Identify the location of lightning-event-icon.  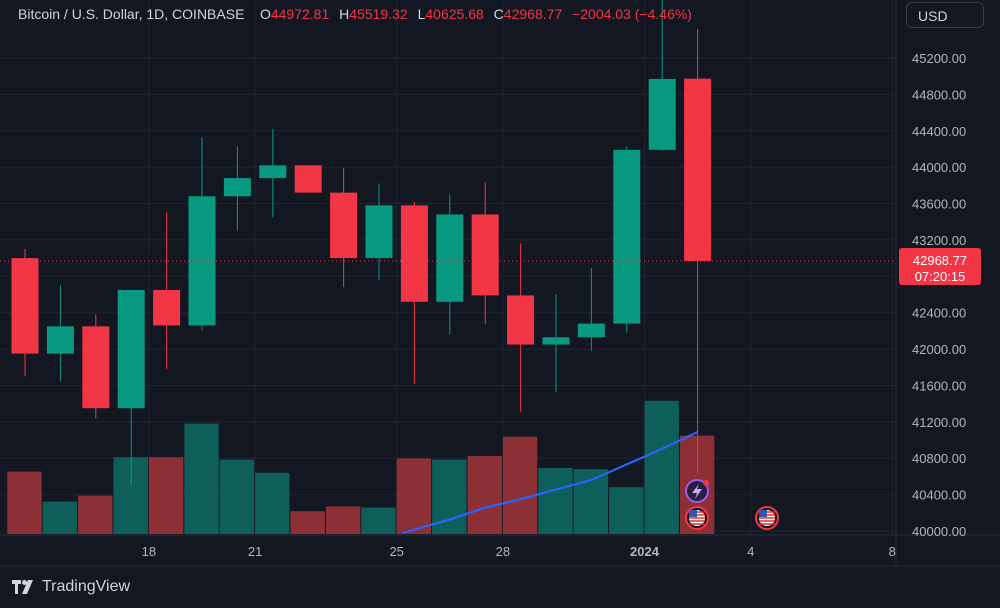
(697, 491).